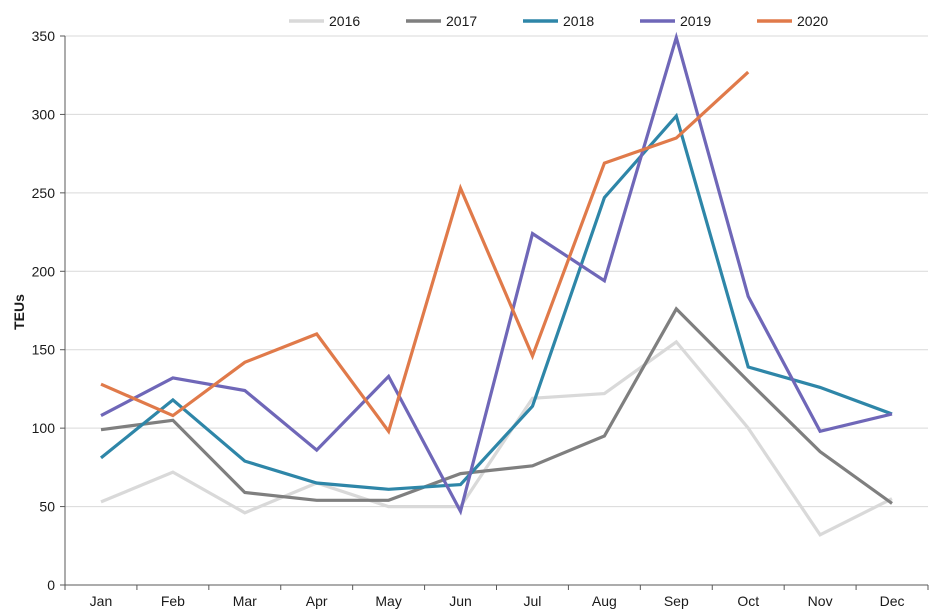 This screenshot has height=616, width=936. Describe the element at coordinates (460, 473) in the screenshot. I see `data-point-2017-Jun` at that location.